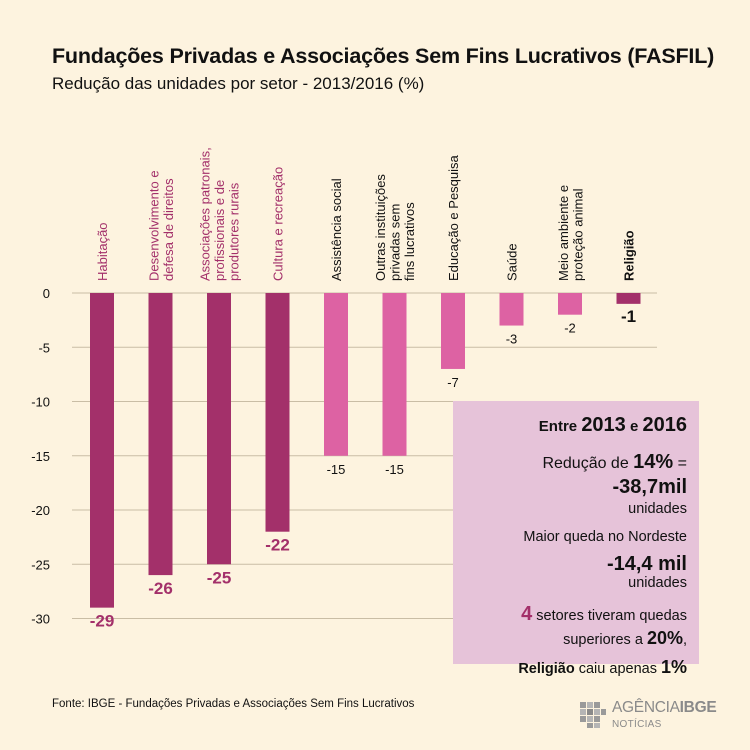  Describe the element at coordinates (453, 382) in the screenshot. I see `value-label: -7` at that location.